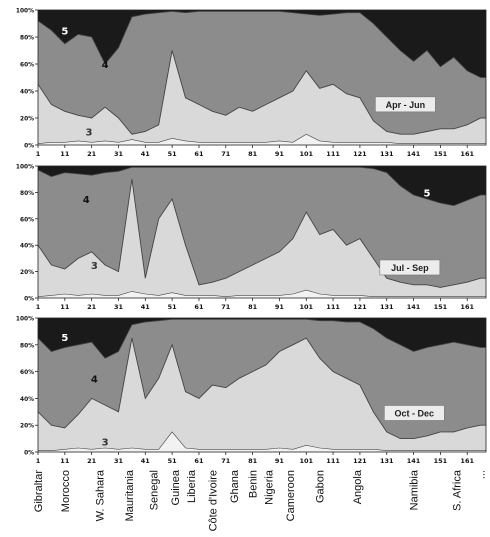  What do you see at coordinates (192, 486) in the screenshot?
I see `country-label: Liberia` at bounding box center [192, 486].